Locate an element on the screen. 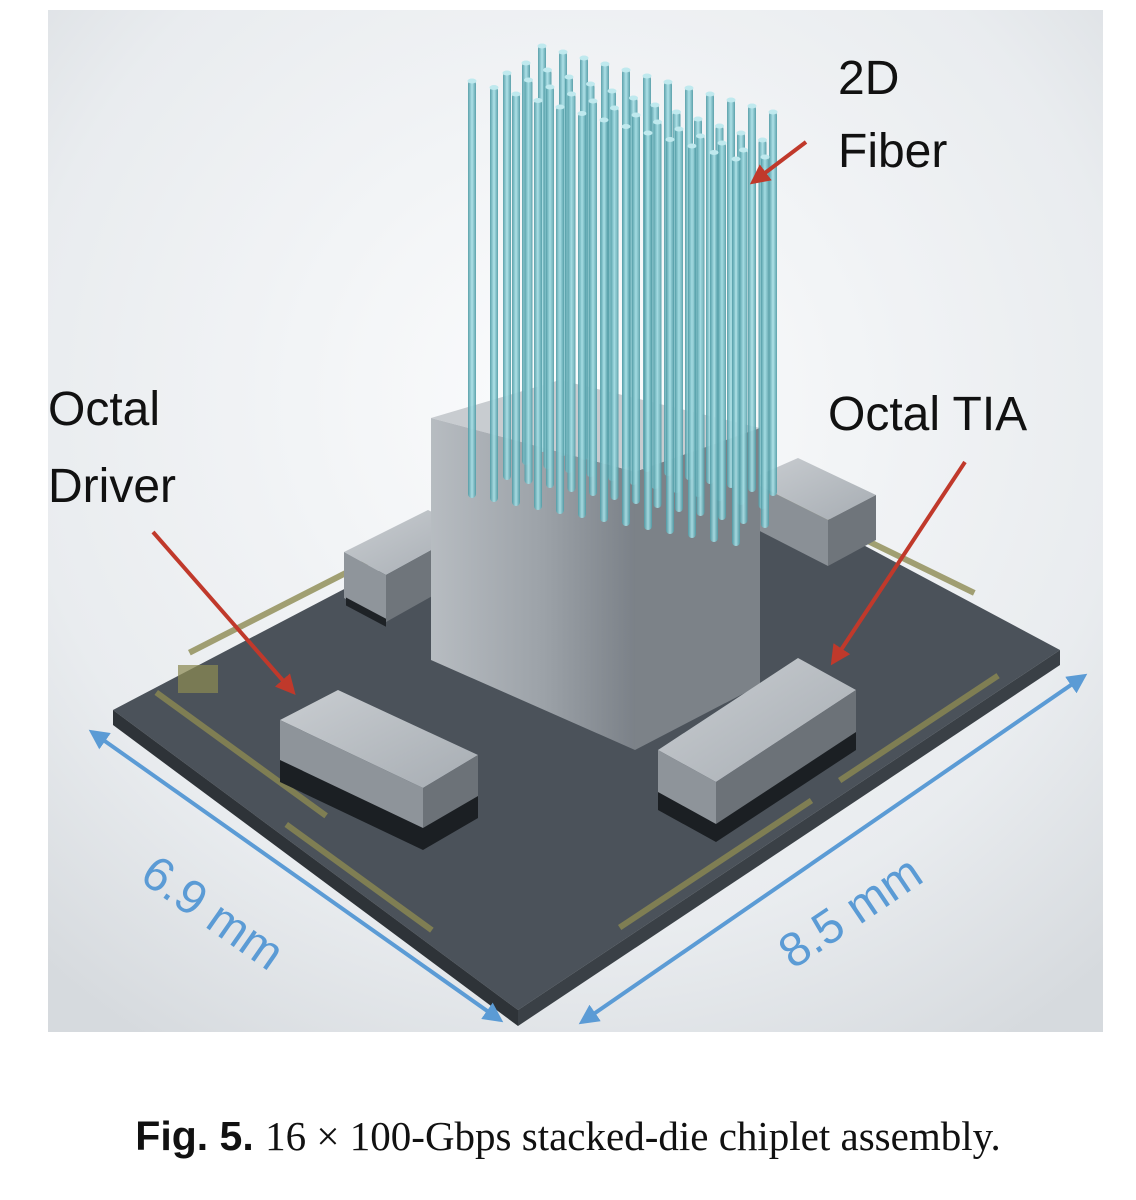 This screenshot has width=1136, height=1200. dimension-left-arrow is located at coordinates (296, 876).